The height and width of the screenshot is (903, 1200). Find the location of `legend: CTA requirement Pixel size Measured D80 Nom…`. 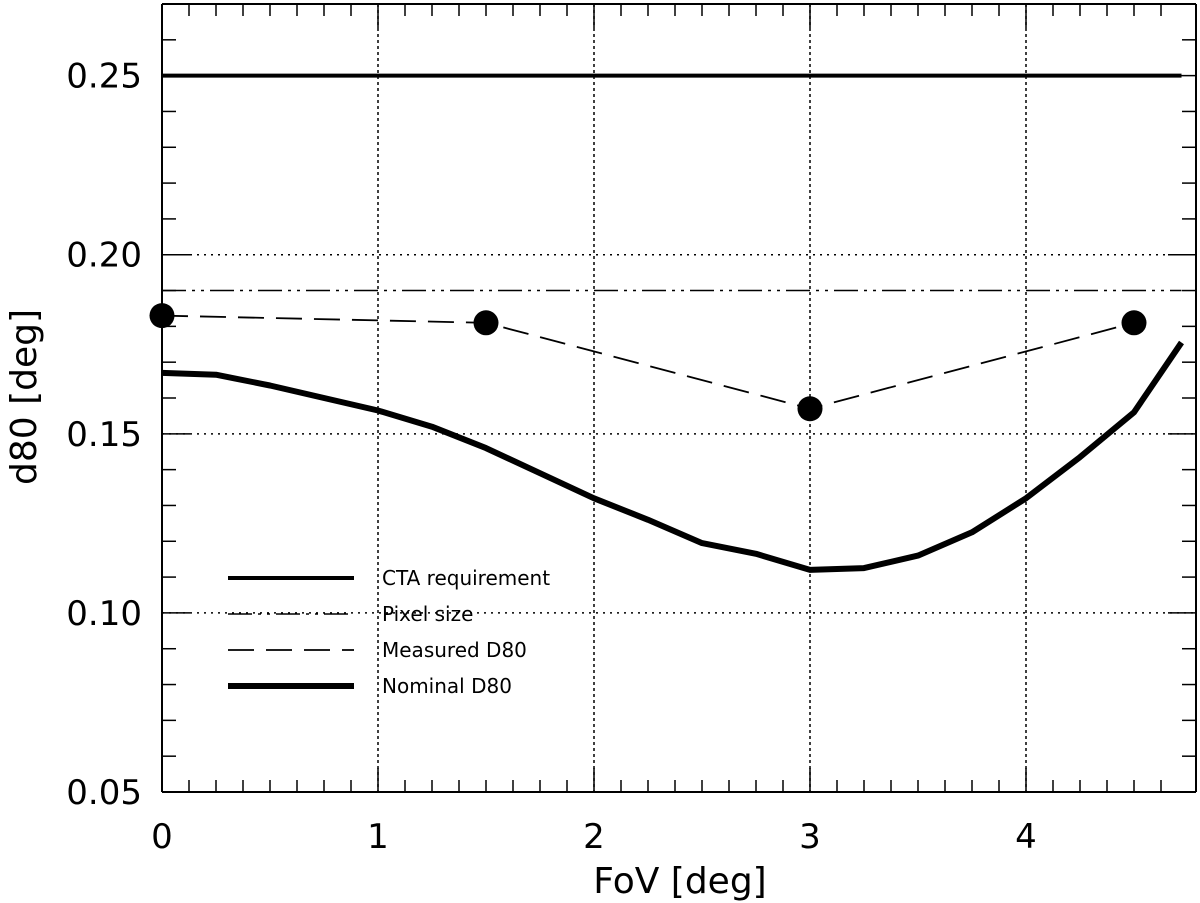

legend: CTA requirement Pixel size Measured D80 Nom… is located at coordinates (389, 632).